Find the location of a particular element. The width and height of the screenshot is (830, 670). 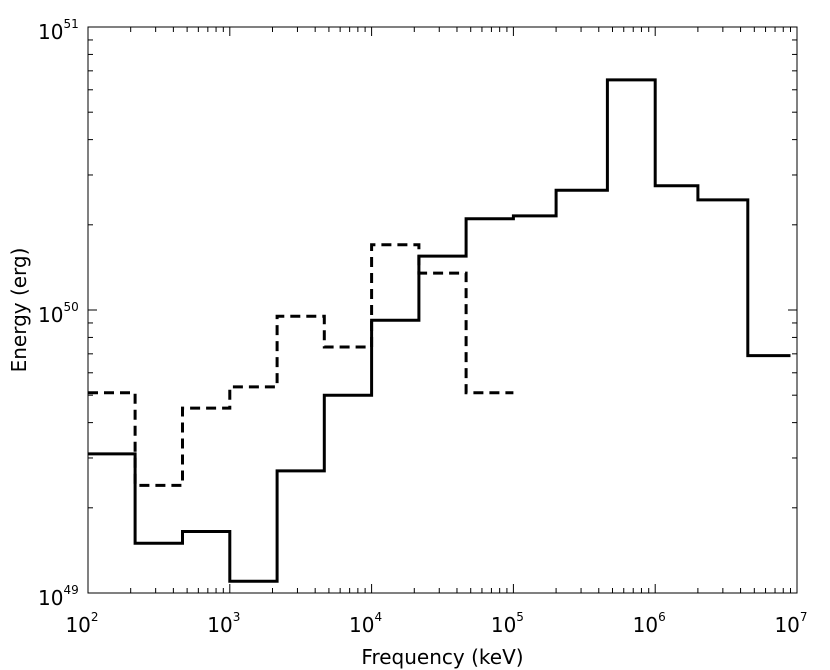

y-tick-label: 1051 is located at coordinates (58, 30).